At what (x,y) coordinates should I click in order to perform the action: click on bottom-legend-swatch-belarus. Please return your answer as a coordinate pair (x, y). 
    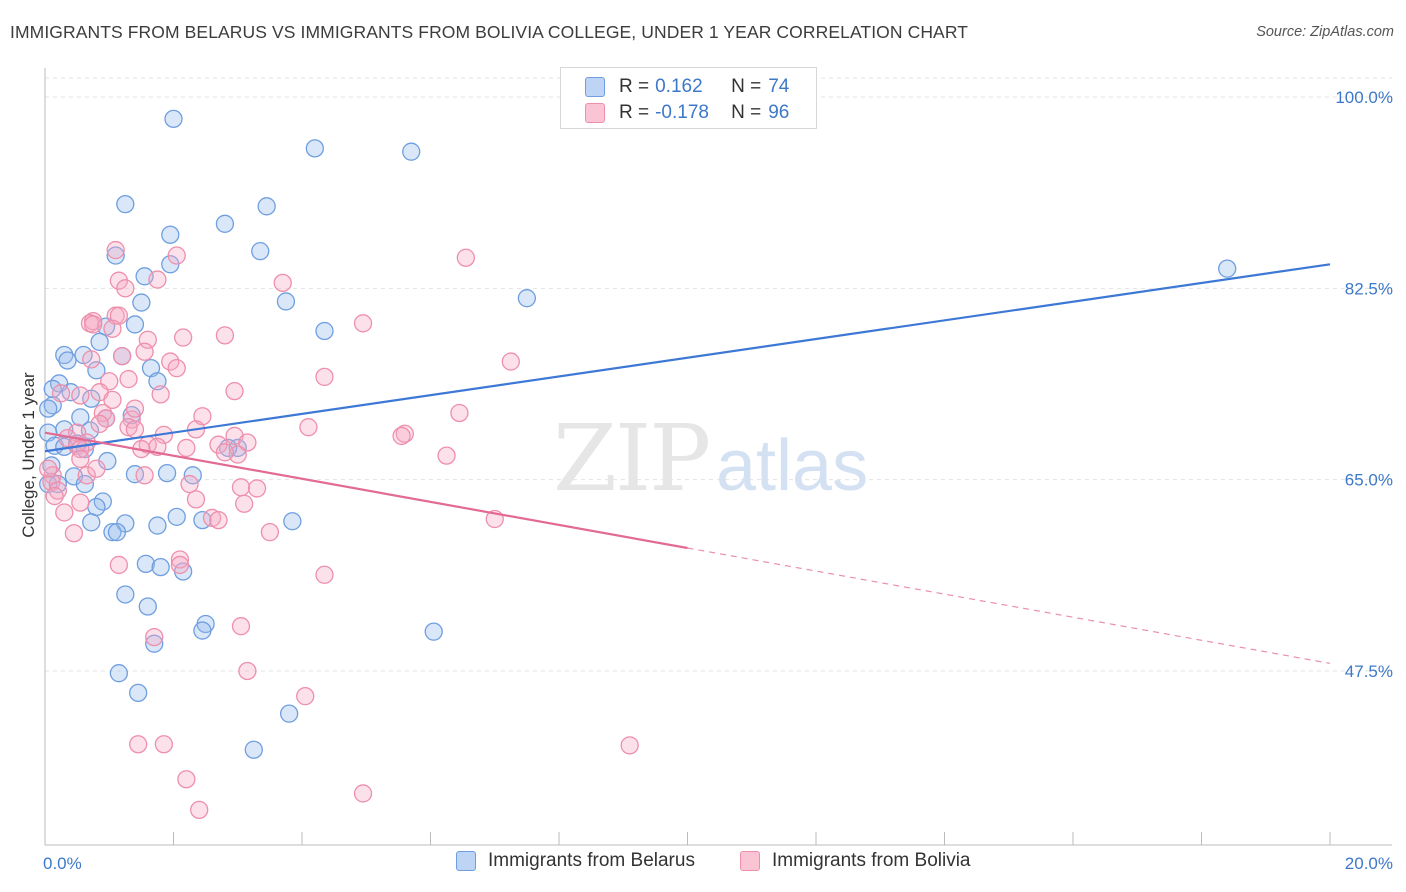
    Looking at the image, I should click on (466, 861).